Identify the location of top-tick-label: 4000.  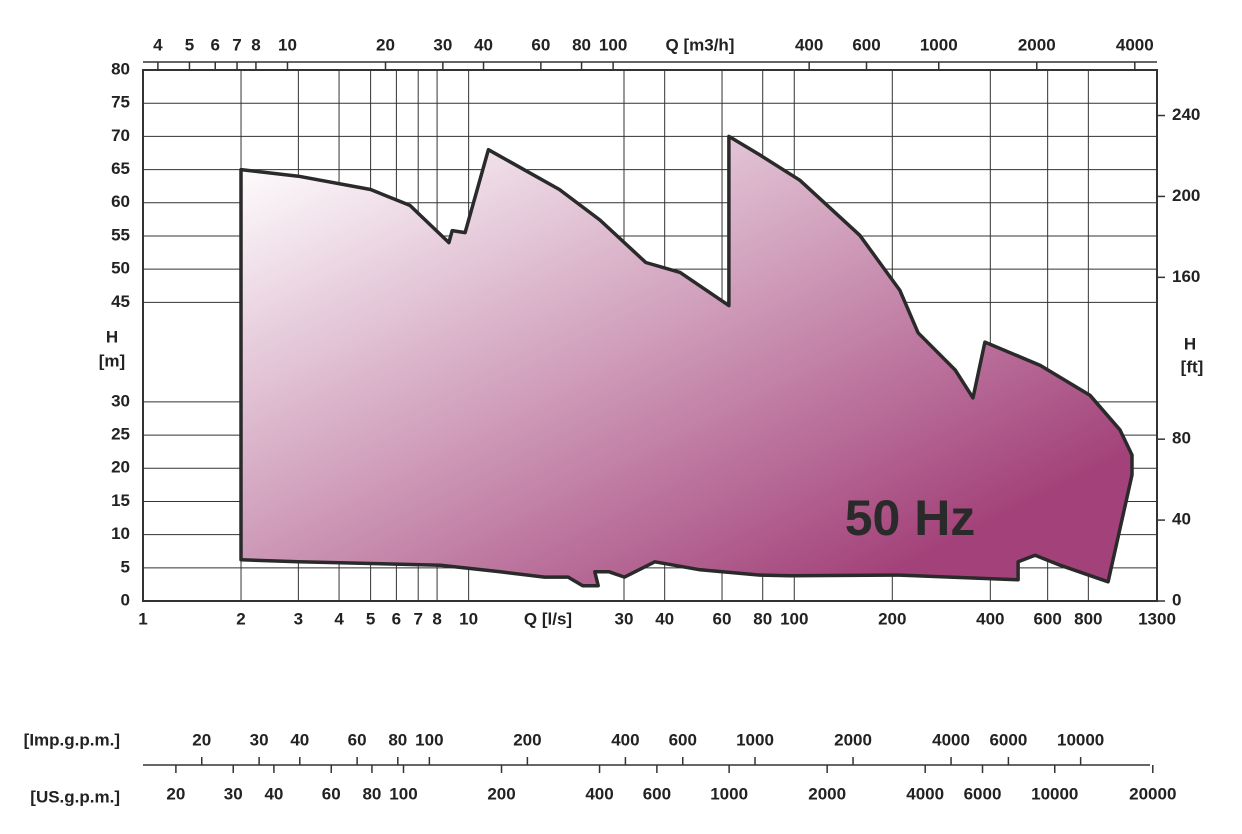
(1135, 44).